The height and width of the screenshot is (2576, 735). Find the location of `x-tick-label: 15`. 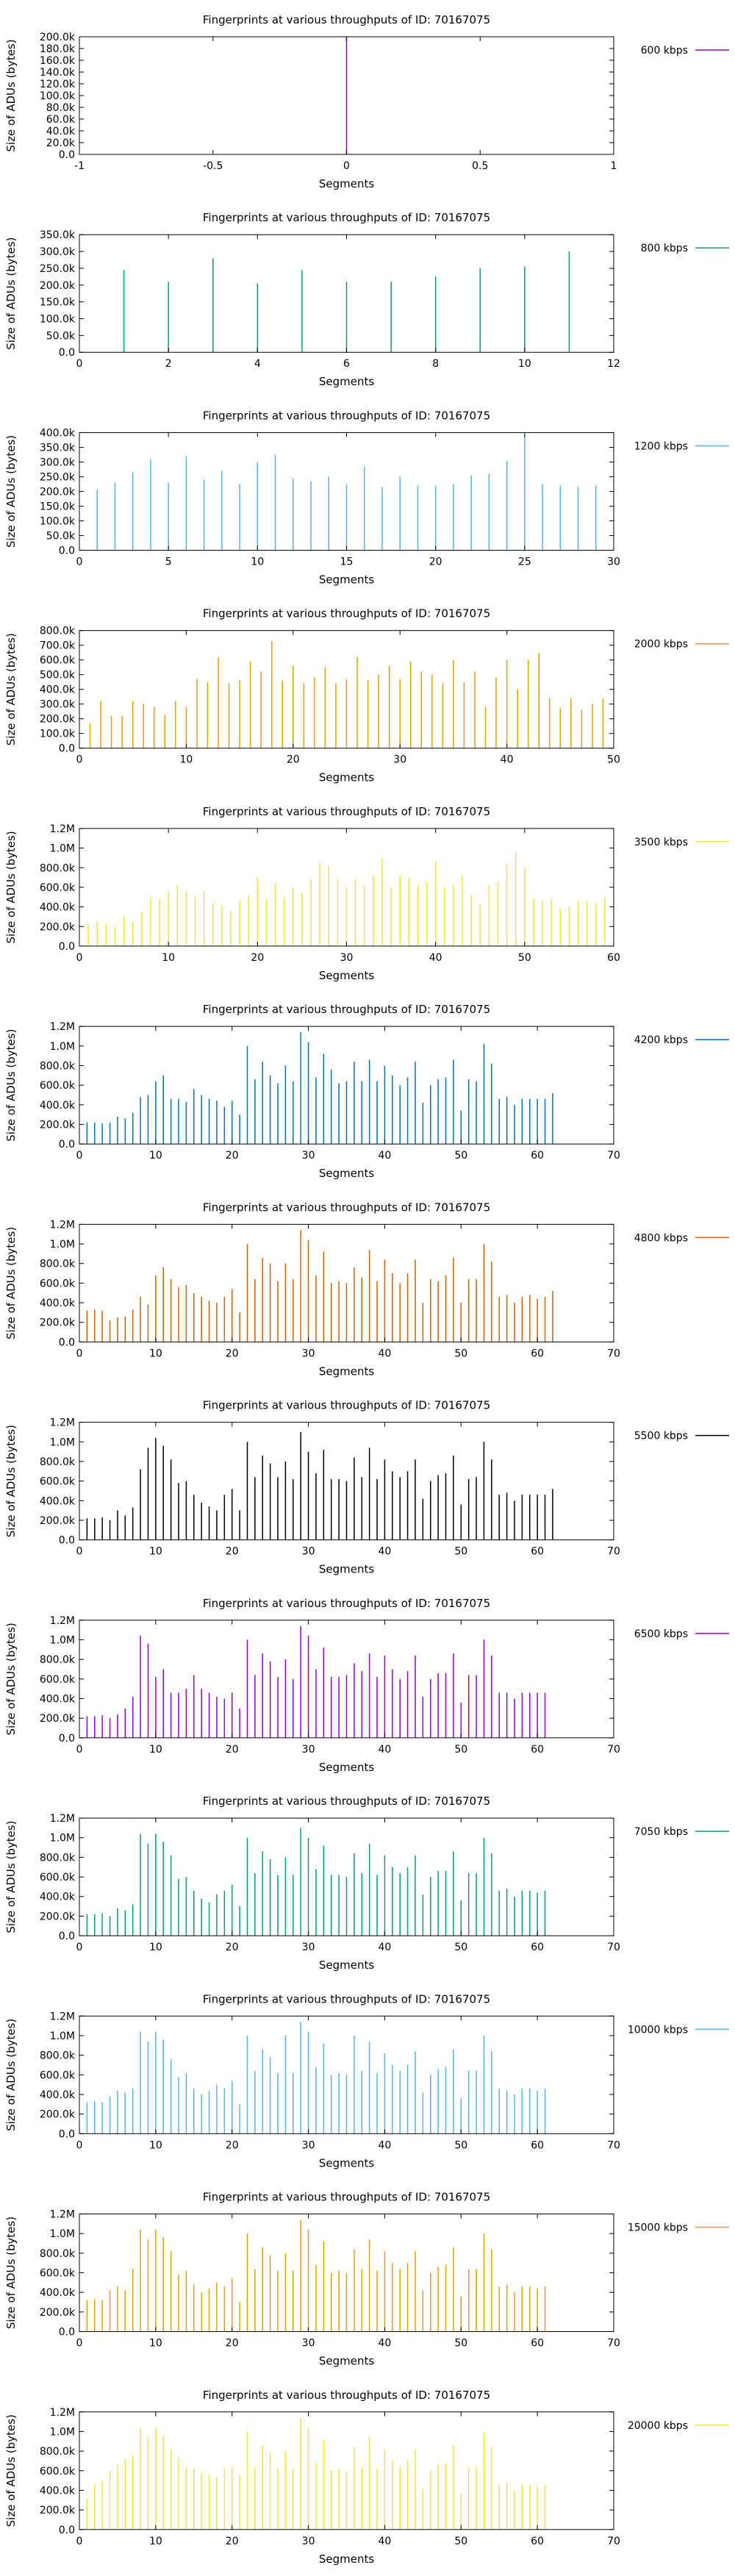

x-tick-label: 15 is located at coordinates (347, 562).